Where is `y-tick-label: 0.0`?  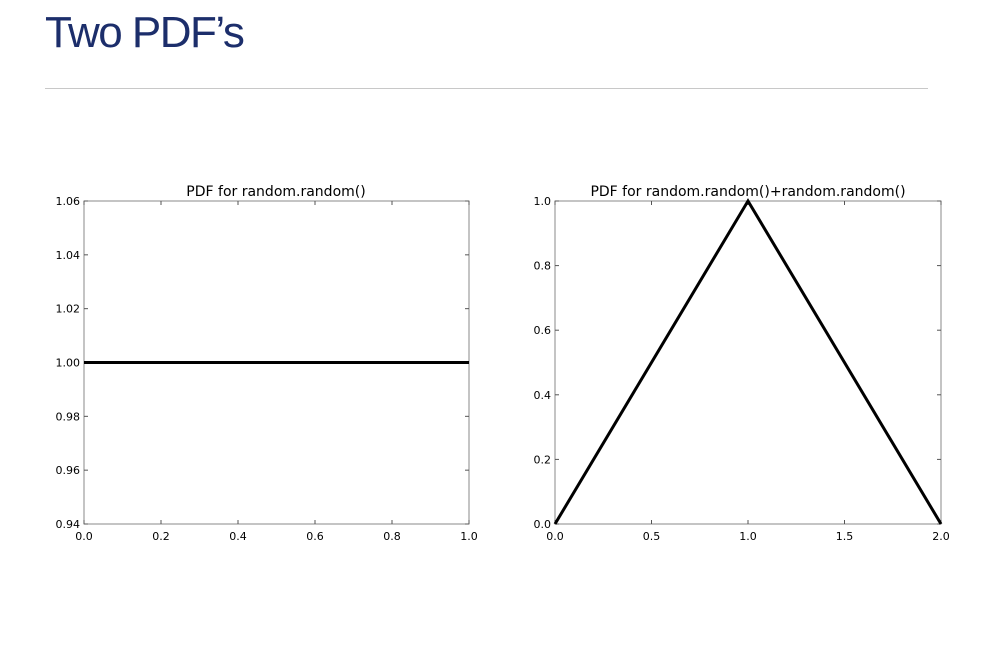 y-tick-label: 0.0 is located at coordinates (543, 524).